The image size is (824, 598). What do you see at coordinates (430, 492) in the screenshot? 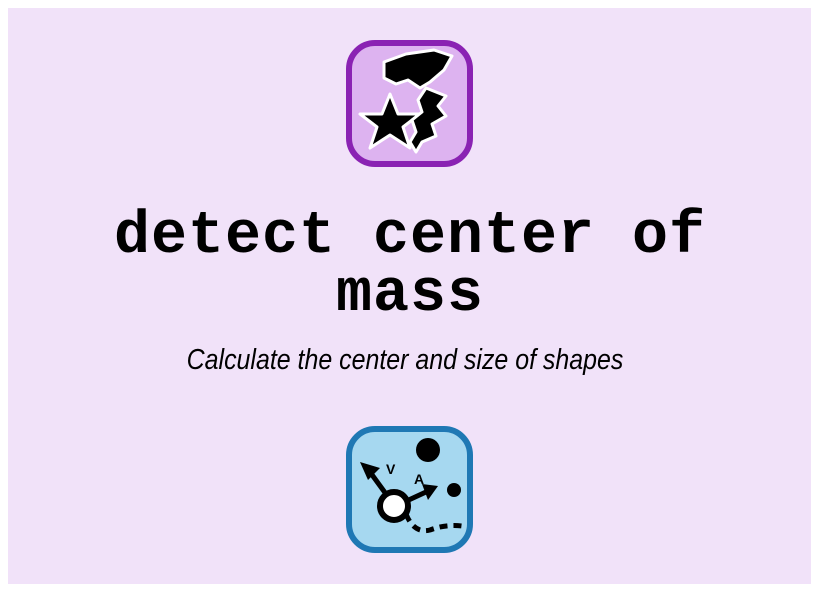
I see `acceleration-arrowhead` at bounding box center [430, 492].